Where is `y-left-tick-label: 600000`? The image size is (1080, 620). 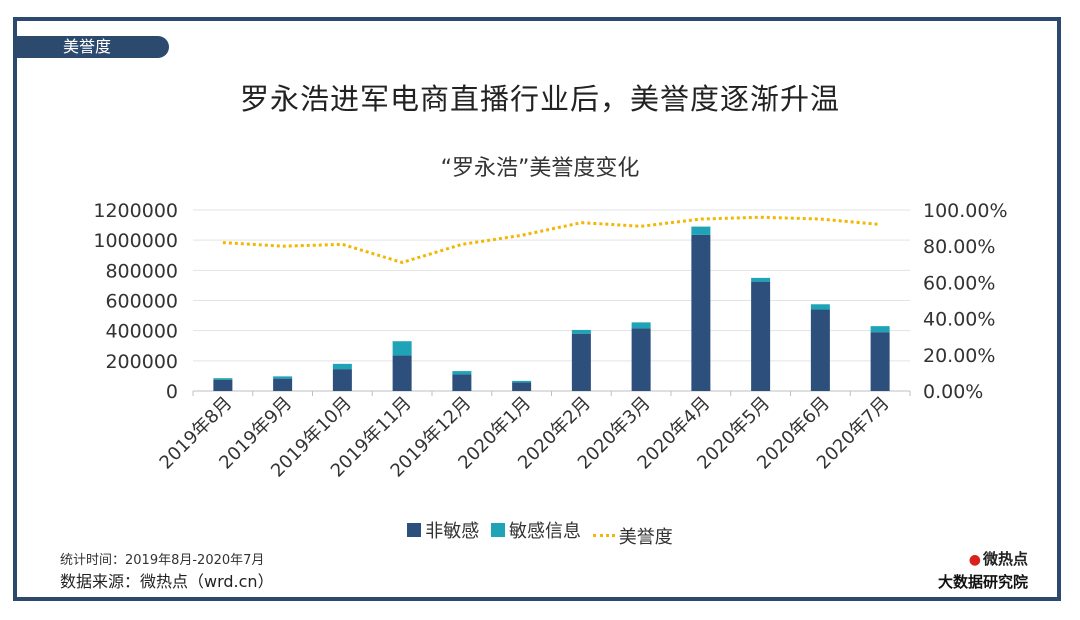
y-left-tick-label: 600000 is located at coordinates (141, 302).